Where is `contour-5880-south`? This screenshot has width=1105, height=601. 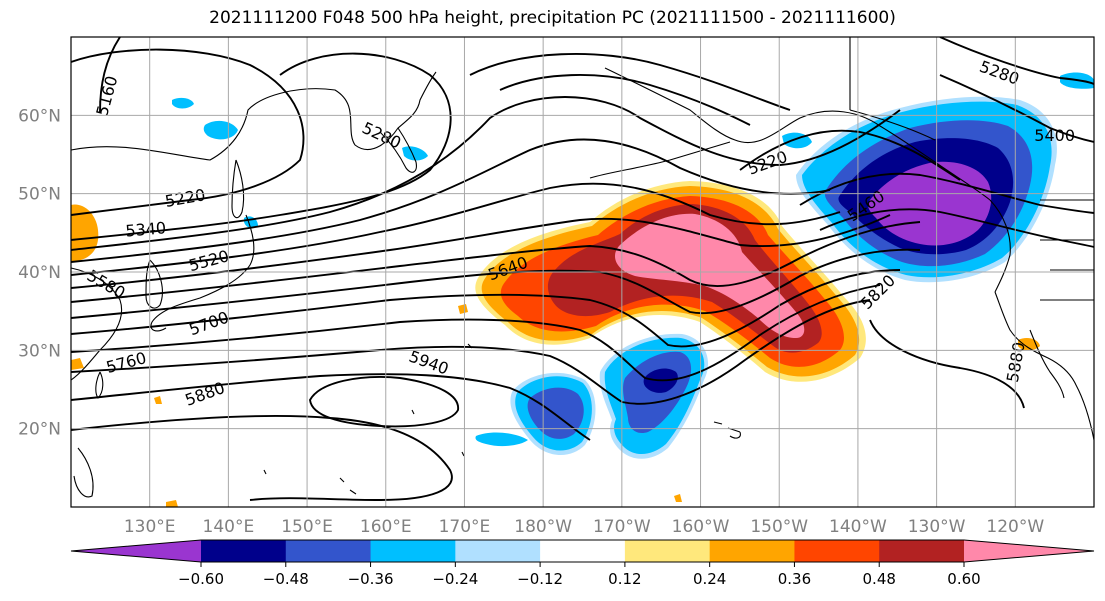
contour-5880-south is located at coordinates (262, 457).